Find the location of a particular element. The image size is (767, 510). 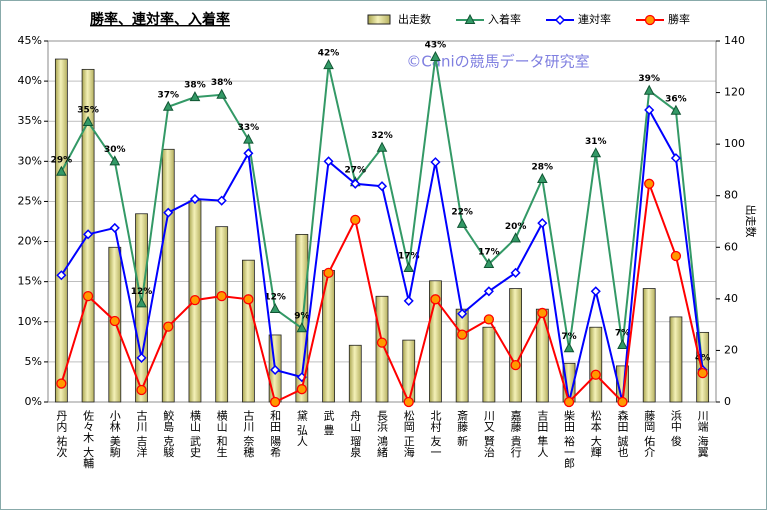

data-label: 33% is located at coordinates (249, 128).